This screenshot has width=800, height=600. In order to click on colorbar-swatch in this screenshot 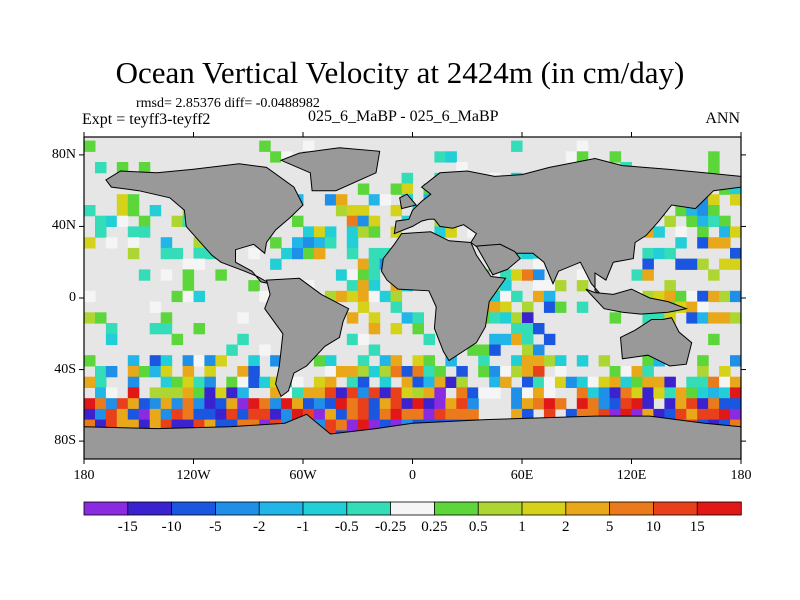, I will do `click(719, 508)`.